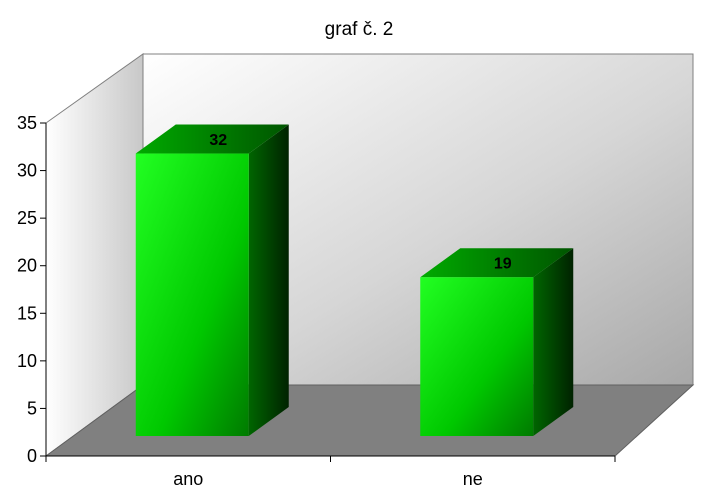 The width and height of the screenshot is (702, 491). I want to click on bar-ano, so click(212, 280).